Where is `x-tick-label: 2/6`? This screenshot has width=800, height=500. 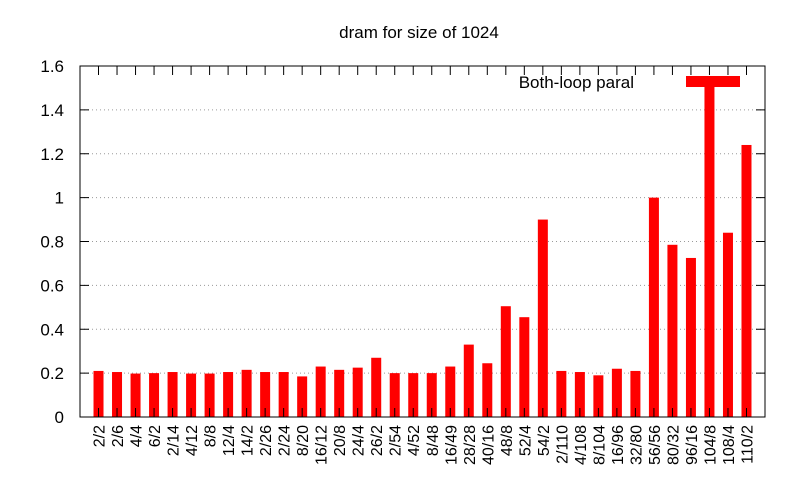
x-tick-label: 2/6 is located at coordinates (118, 436).